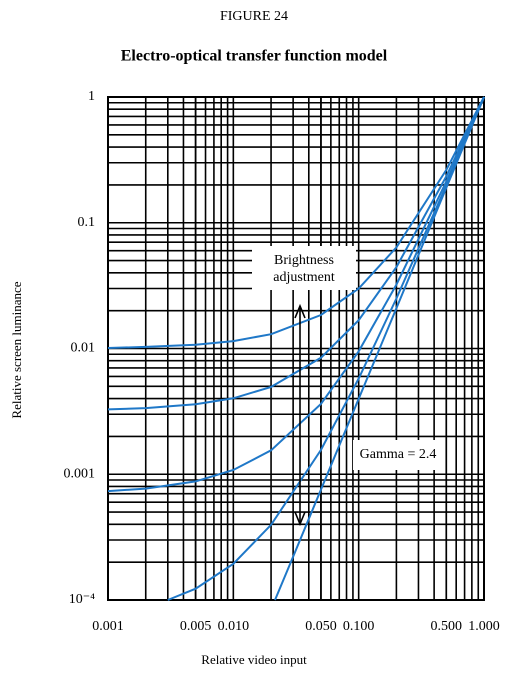  Describe the element at coordinates (80, 473) in the screenshot. I see `y-tick-label: 0.001` at that location.